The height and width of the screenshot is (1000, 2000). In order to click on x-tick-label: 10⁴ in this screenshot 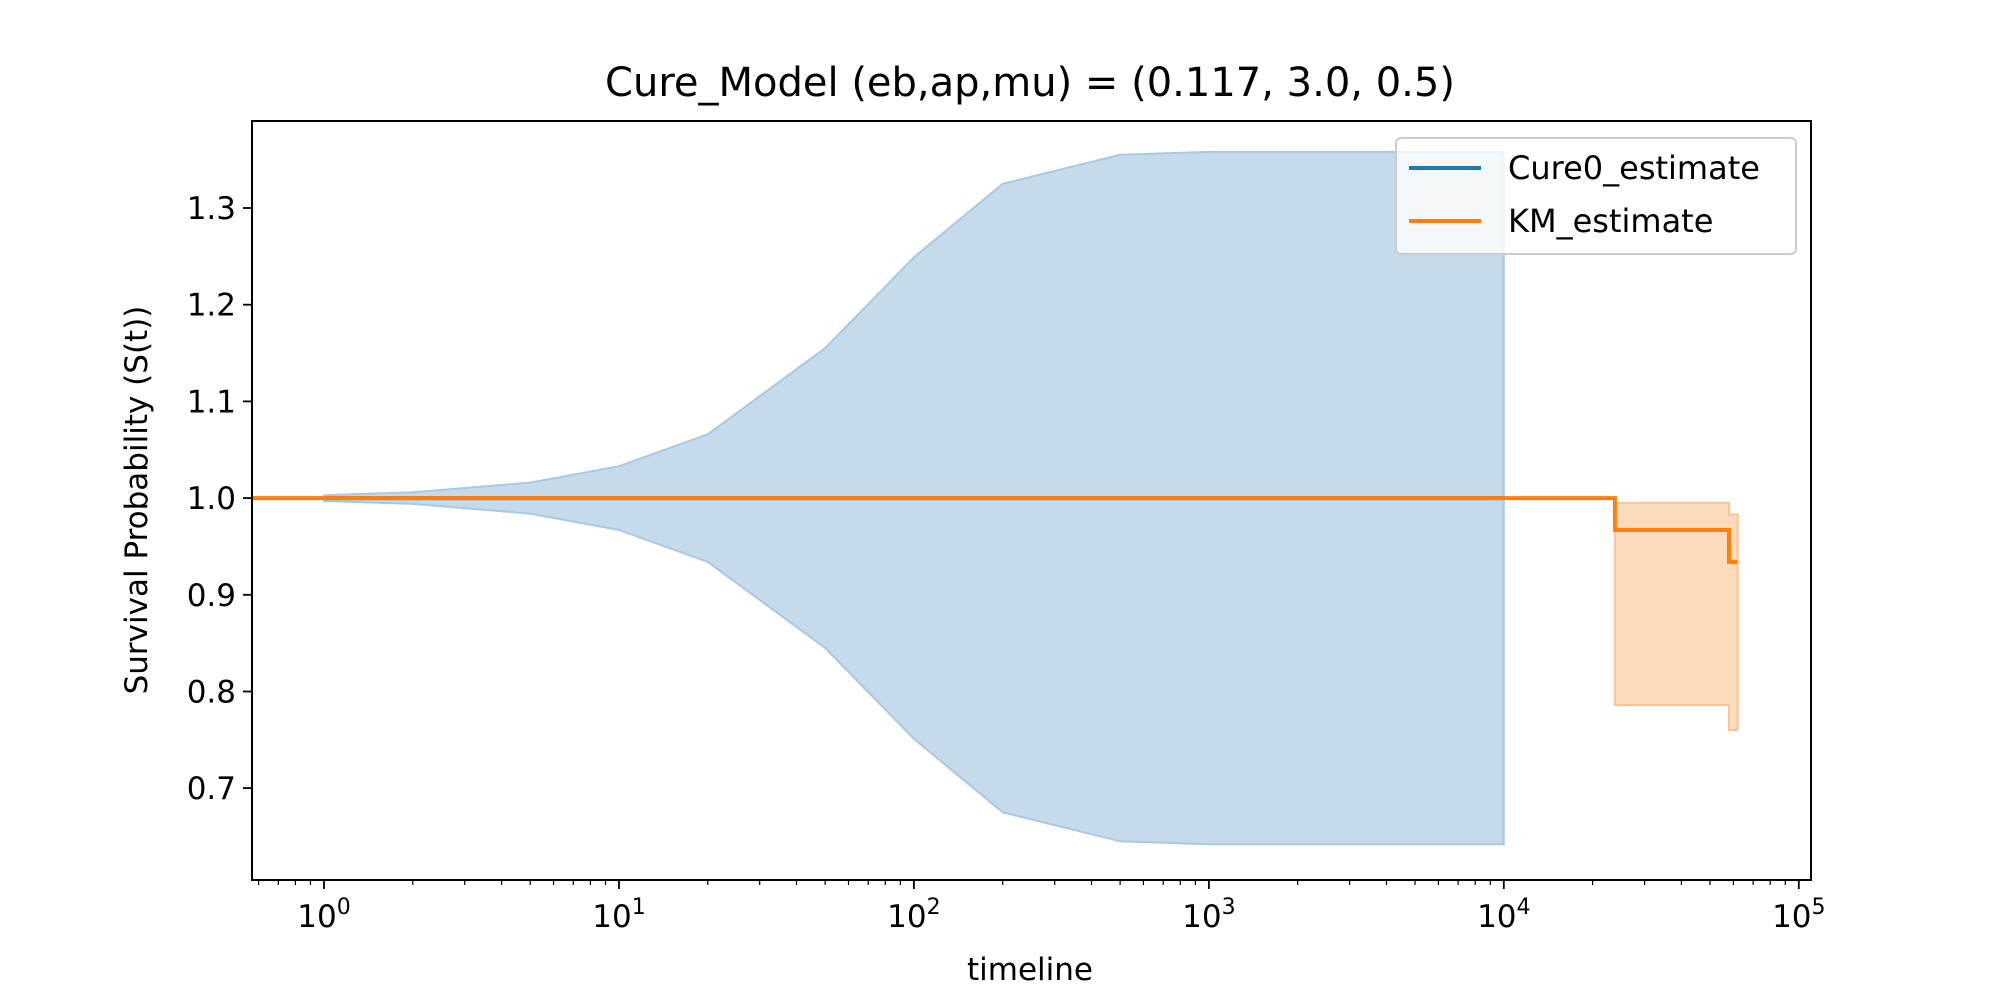, I will do `click(1503, 915)`.